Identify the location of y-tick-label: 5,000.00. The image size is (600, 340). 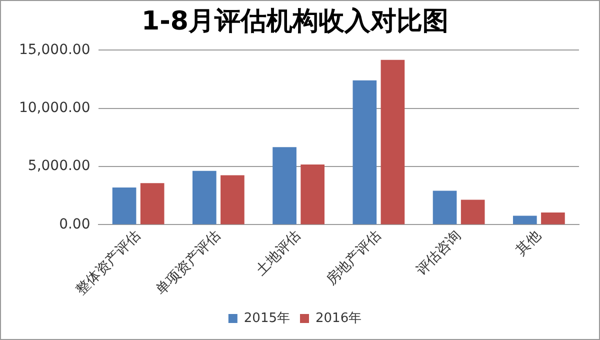
(59, 166).